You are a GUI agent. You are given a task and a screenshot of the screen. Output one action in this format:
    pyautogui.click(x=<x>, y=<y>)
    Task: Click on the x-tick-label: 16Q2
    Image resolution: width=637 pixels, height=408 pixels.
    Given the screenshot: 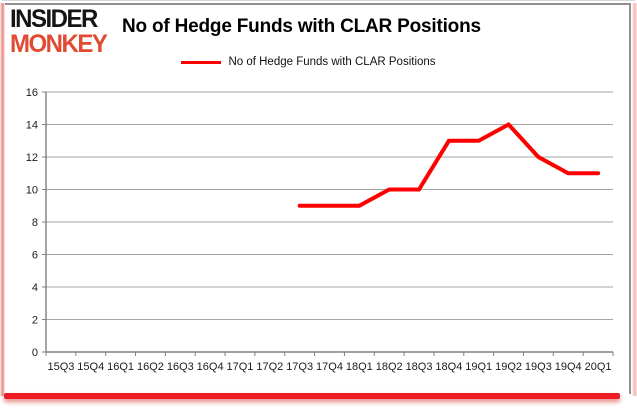 What is the action you would take?
    pyautogui.click(x=150, y=367)
    